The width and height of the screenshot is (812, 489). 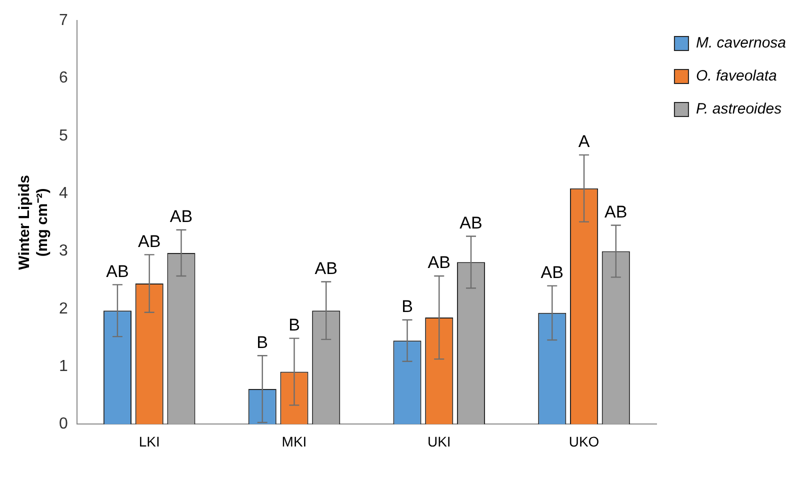 What do you see at coordinates (739, 109) in the screenshot?
I see `legend-label: P. astreoides` at bounding box center [739, 109].